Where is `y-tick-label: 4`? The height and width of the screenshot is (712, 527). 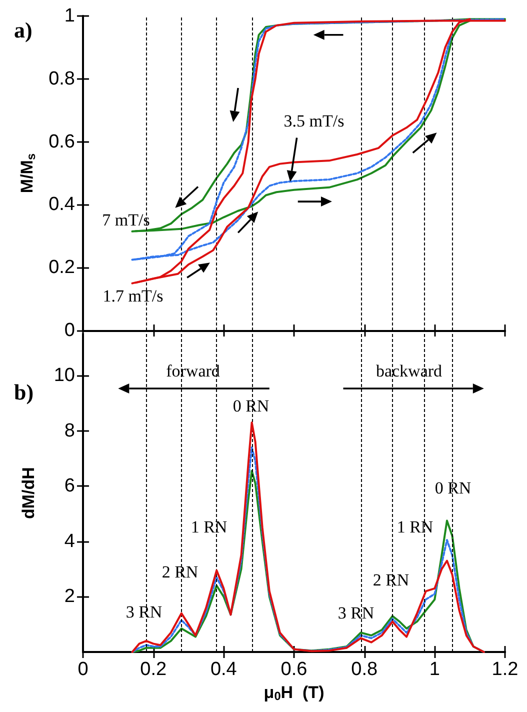
y-tick-label: 4 is located at coordinates (70, 541).